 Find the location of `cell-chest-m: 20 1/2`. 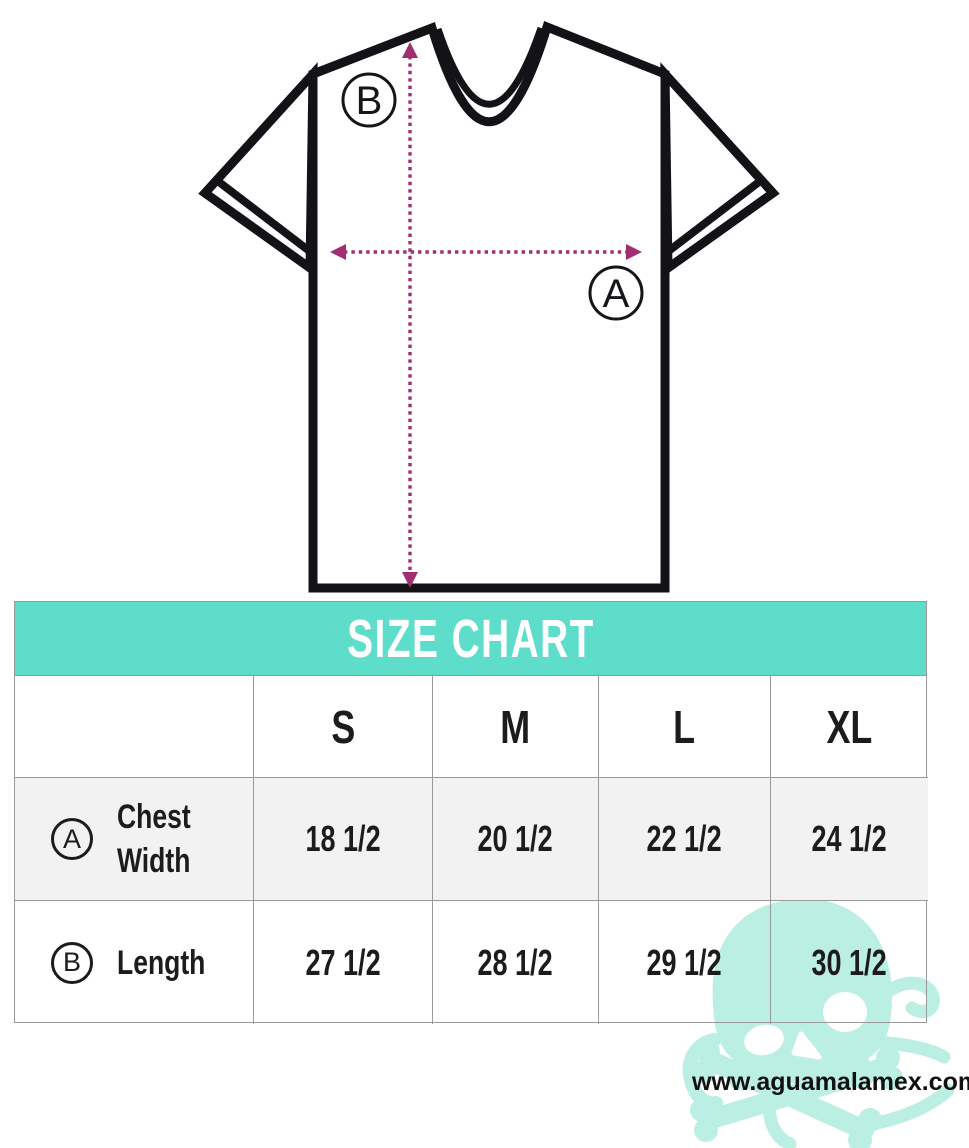

cell-chest-m: 20 1/2 is located at coordinates (516, 839).